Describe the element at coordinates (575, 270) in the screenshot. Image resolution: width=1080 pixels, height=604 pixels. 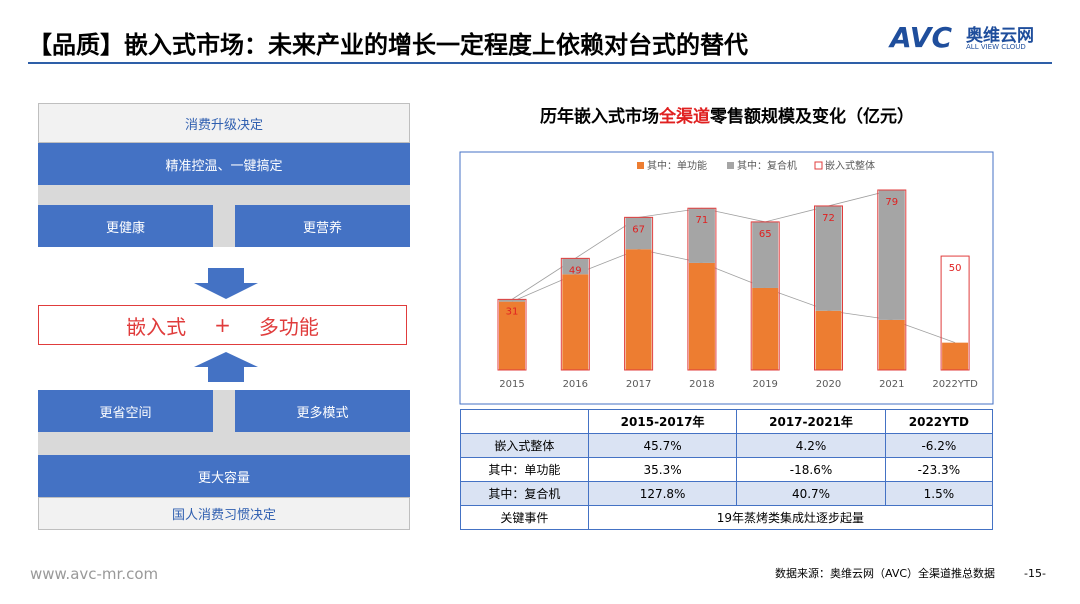
I see `data-label: 49` at that location.